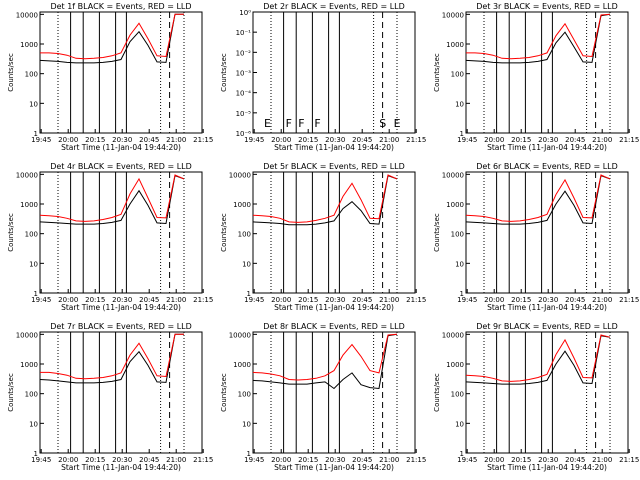  What do you see at coordinates (547, 166) in the screenshot?
I see `panel-title: Det 6r BLACK = Events, RED = LLD` at bounding box center [547, 166].